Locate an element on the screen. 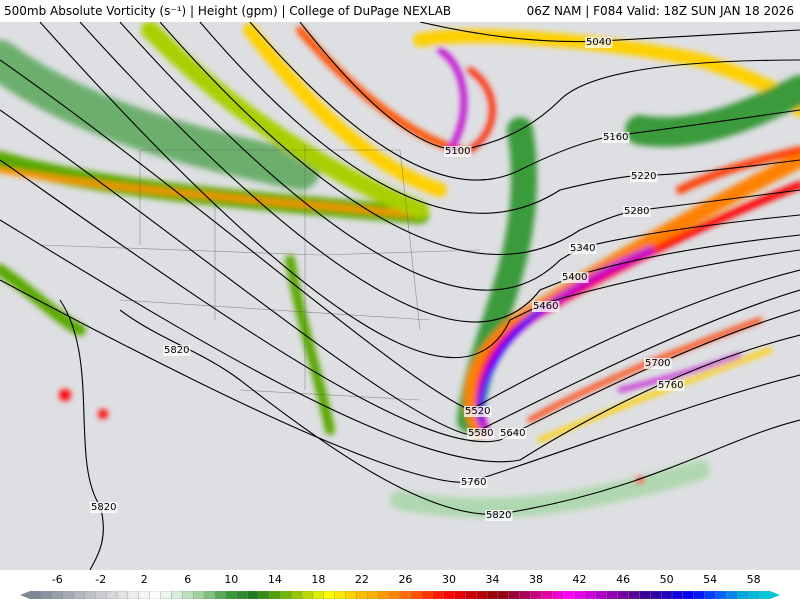  colorbar-tick-label: 30 is located at coordinates (448, 579).